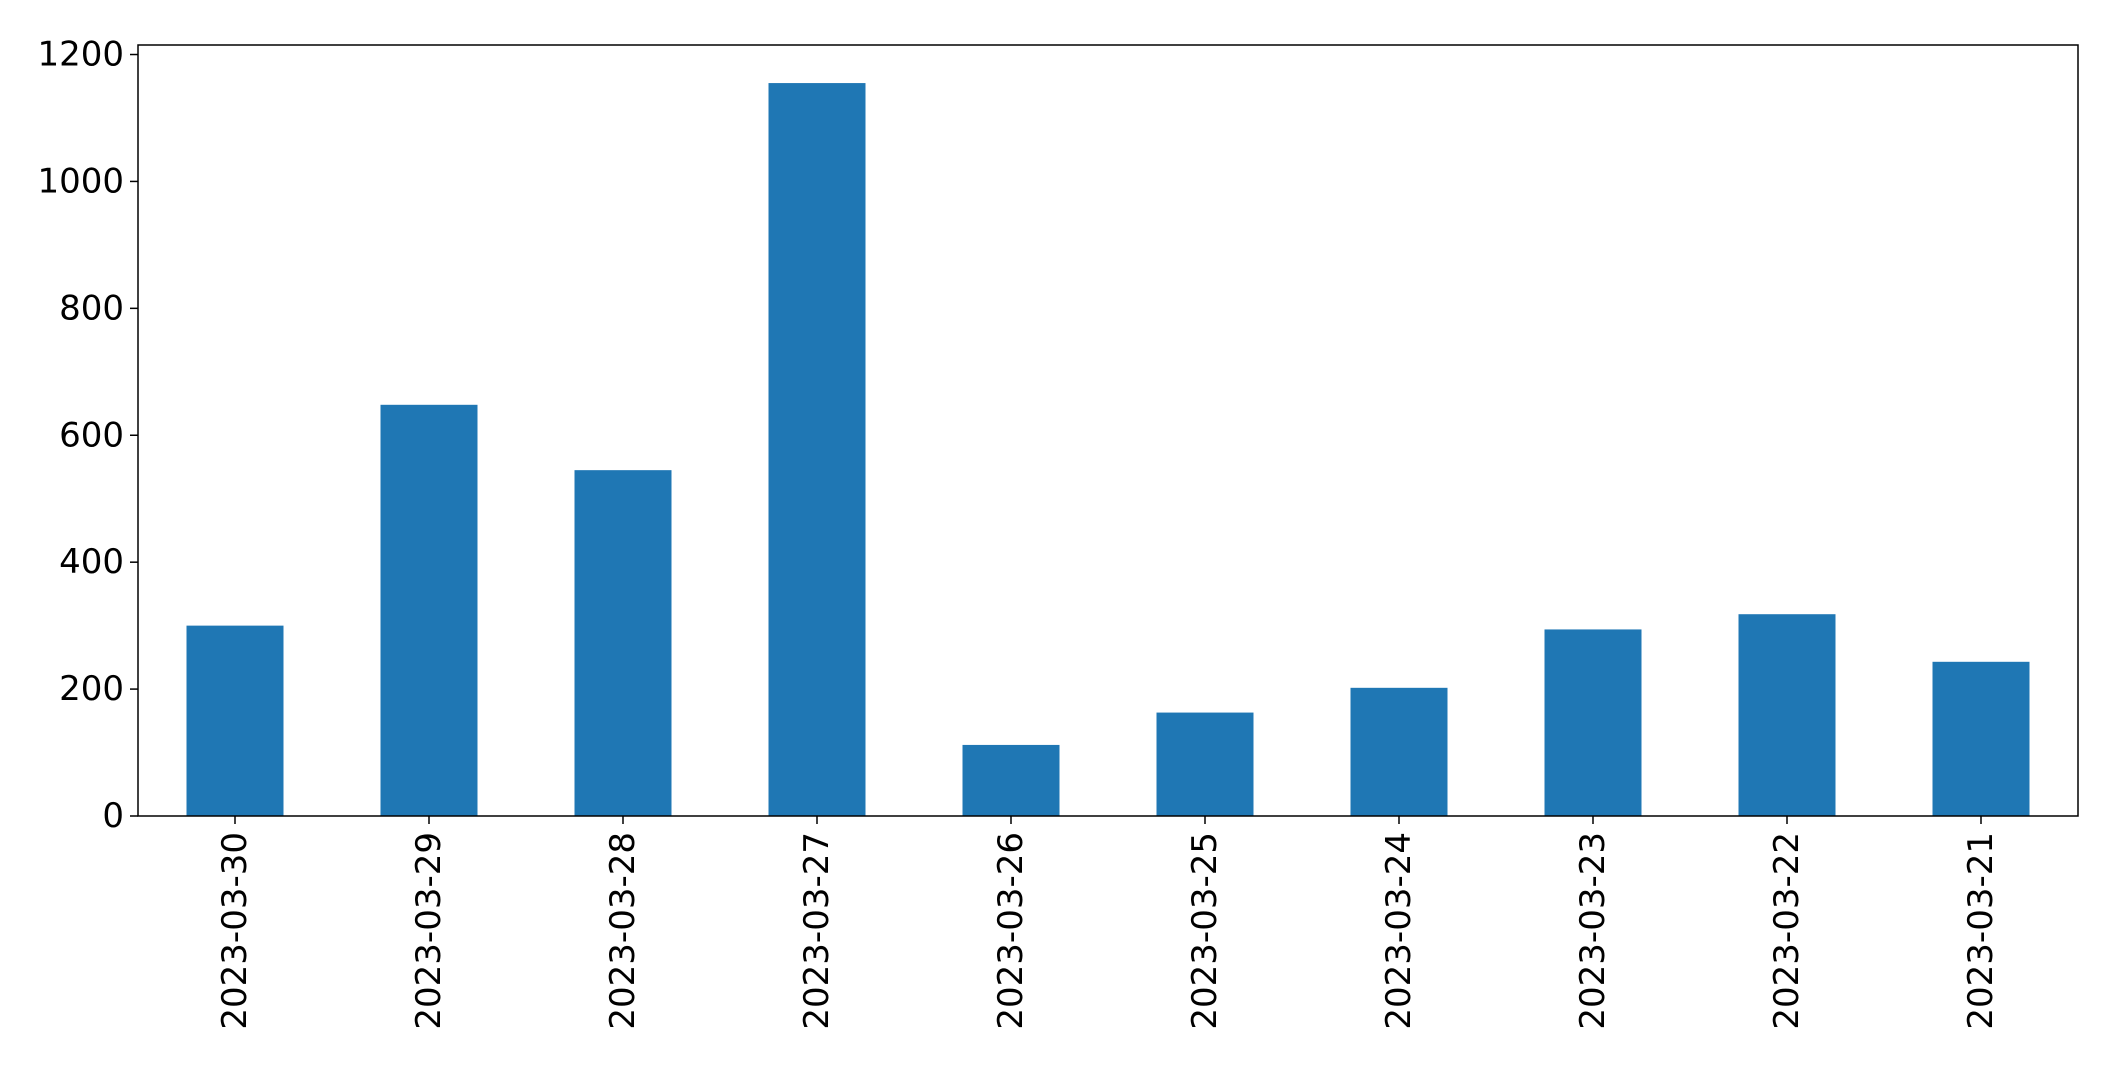  What do you see at coordinates (91, 308) in the screenshot?
I see `y-tick-label: 800` at bounding box center [91, 308].